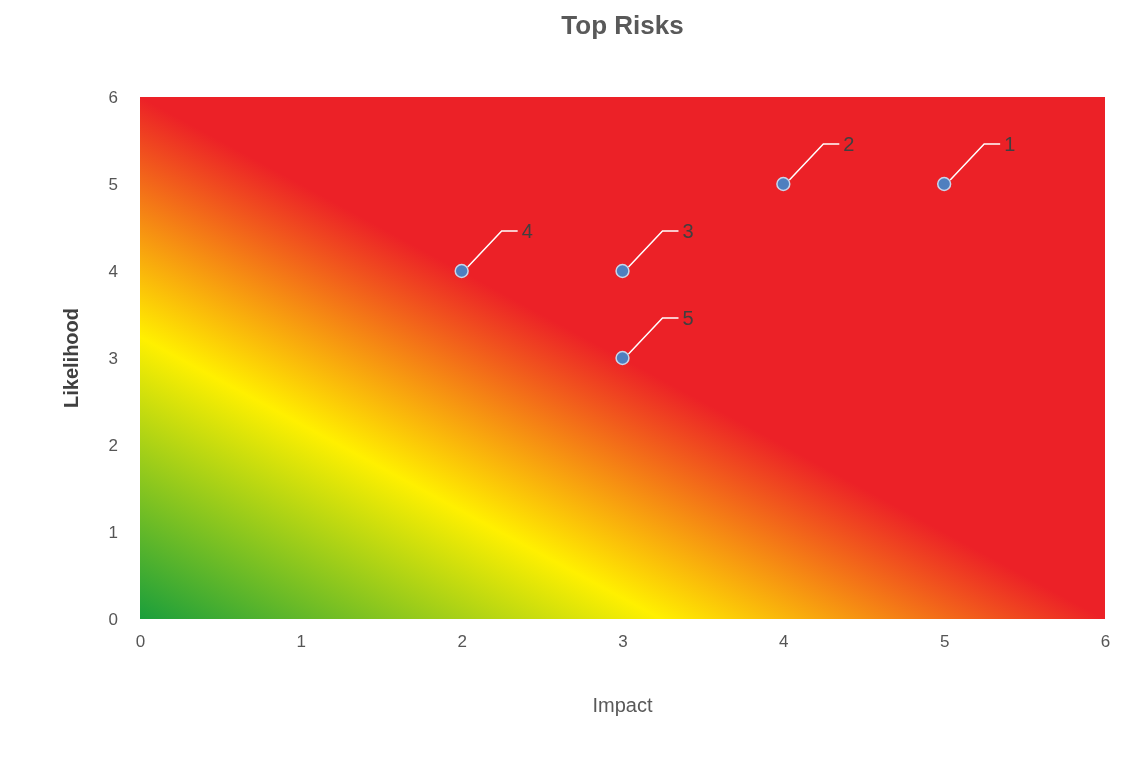 The width and height of the screenshot is (1136, 778). Describe the element at coordinates (113, 358) in the screenshot. I see `y-tick-label: 3` at that location.